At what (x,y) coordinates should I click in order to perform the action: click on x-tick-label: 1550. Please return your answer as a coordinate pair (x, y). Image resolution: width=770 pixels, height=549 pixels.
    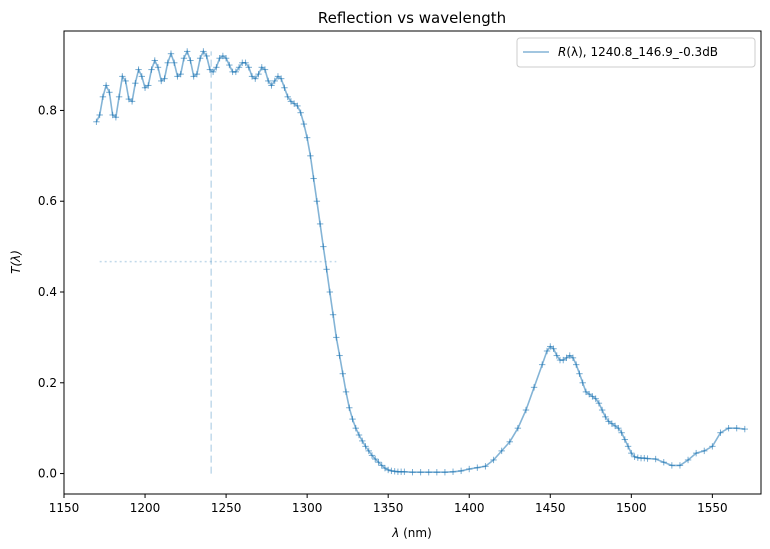
    Looking at the image, I should click on (712, 508).